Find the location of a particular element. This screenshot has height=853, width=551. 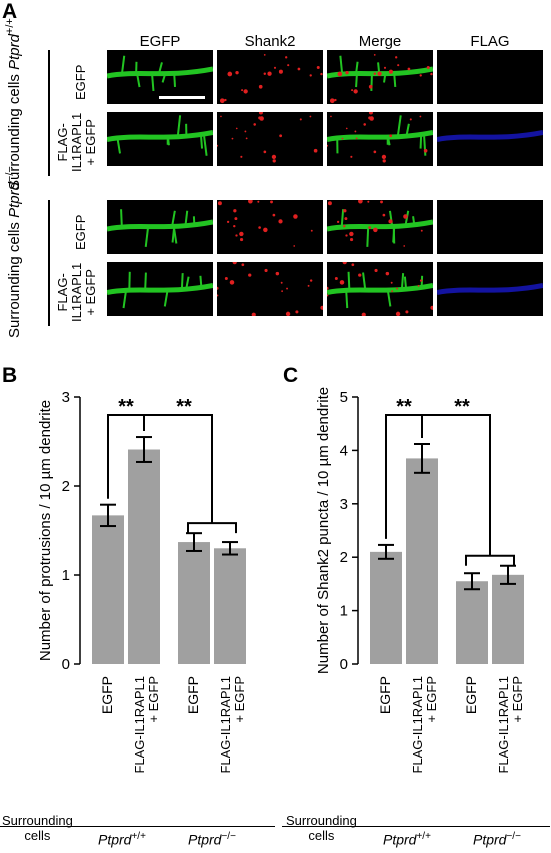

footer-surrounding-label-c: Surrounding cells is located at coordinates (321, 828).